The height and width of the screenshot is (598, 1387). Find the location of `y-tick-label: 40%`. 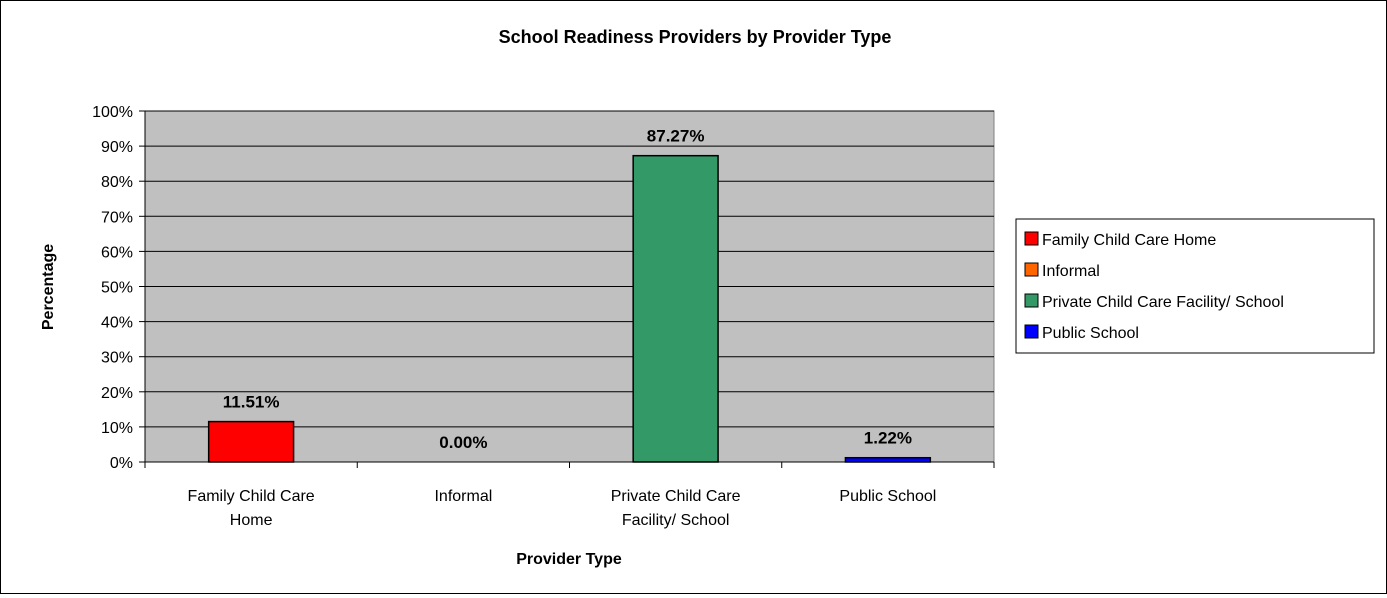

y-tick-label: 40% is located at coordinates (117, 323).